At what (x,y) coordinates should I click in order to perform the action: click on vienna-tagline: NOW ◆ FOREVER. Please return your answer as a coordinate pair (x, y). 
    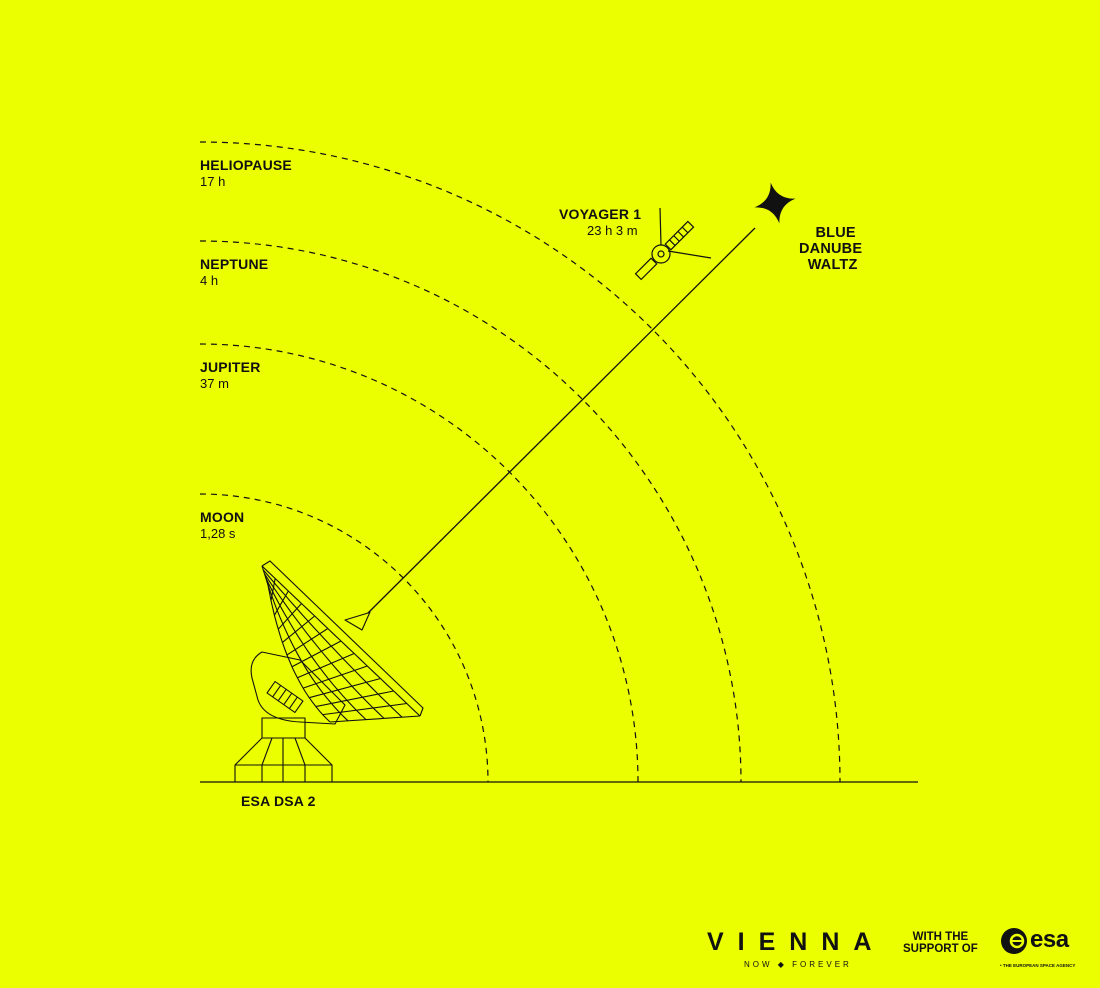
    Looking at the image, I should click on (798, 964).